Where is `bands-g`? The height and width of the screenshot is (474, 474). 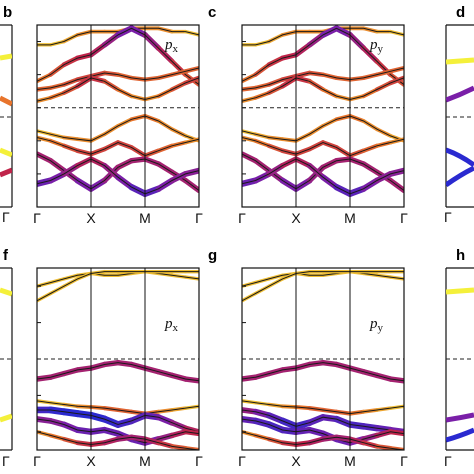
bands-g is located at coordinates (323, 359).